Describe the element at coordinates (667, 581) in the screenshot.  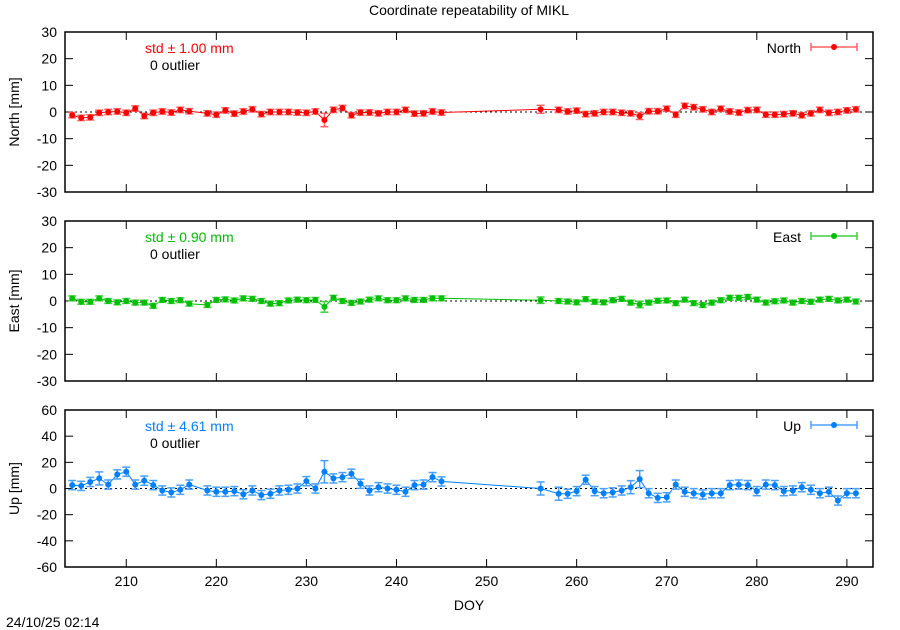
I see `x-tick-label: 270` at that location.